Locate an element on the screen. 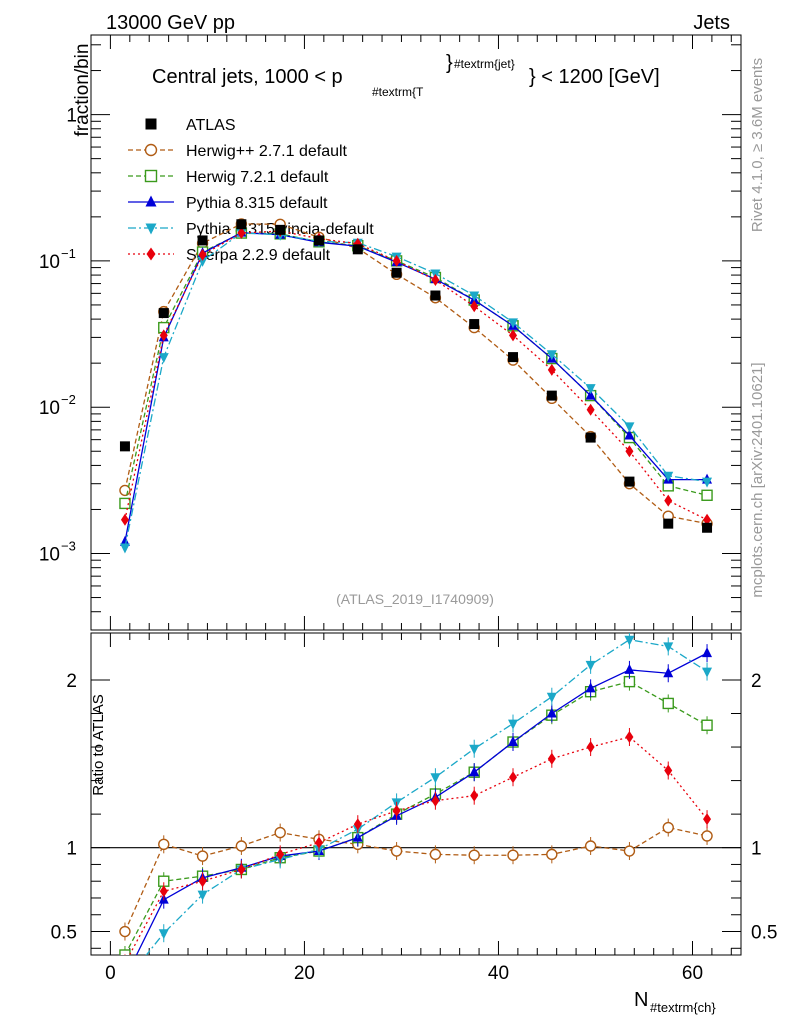  ratio-series-Herwig++ is located at coordinates (416, 879).